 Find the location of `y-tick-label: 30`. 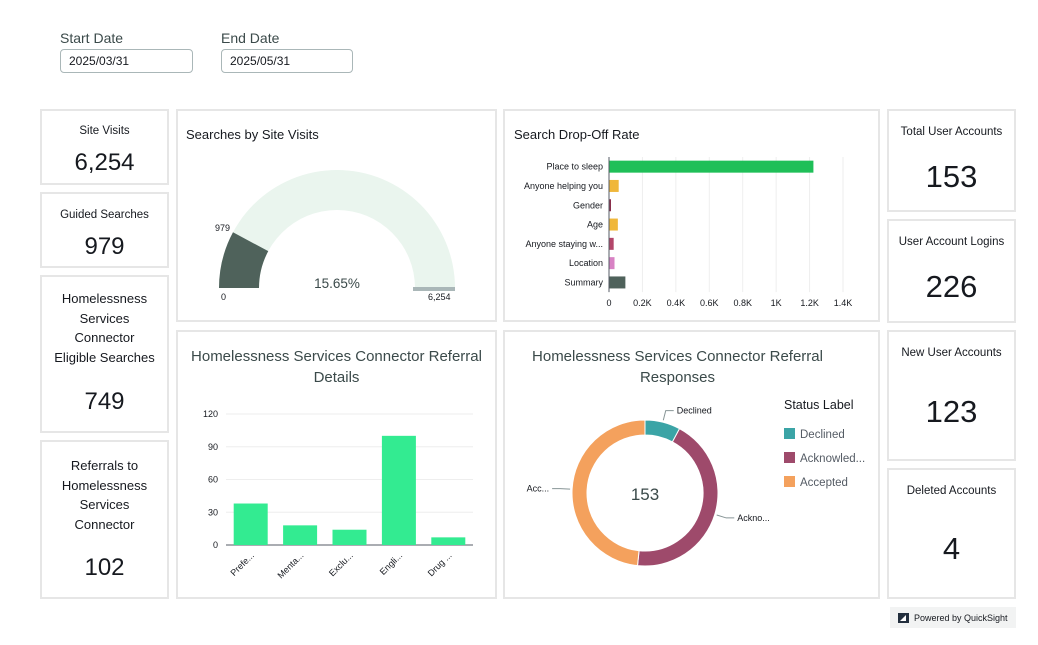

y-tick-label: 30 is located at coordinates (213, 512).